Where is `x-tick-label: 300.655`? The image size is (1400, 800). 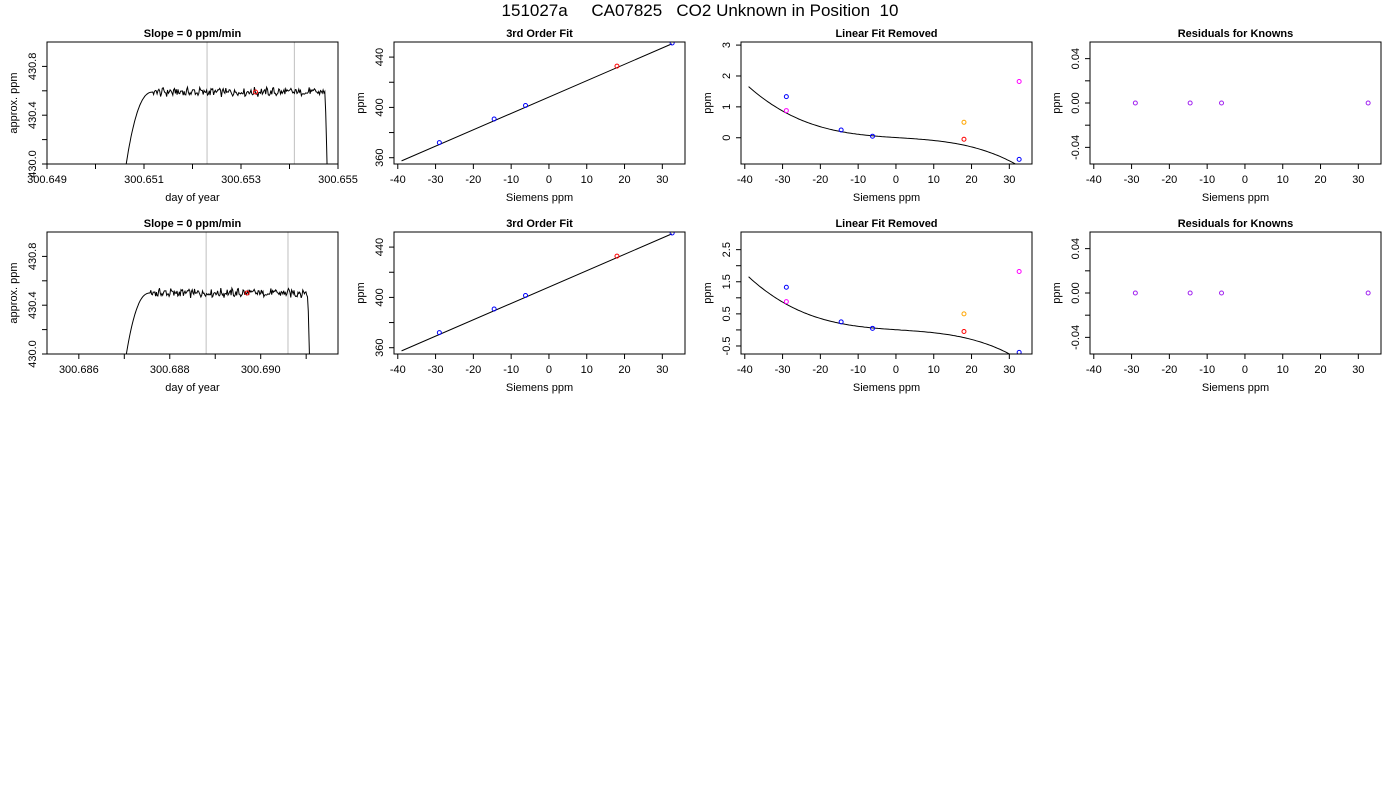
x-tick-label: 300.655 is located at coordinates (338, 180).